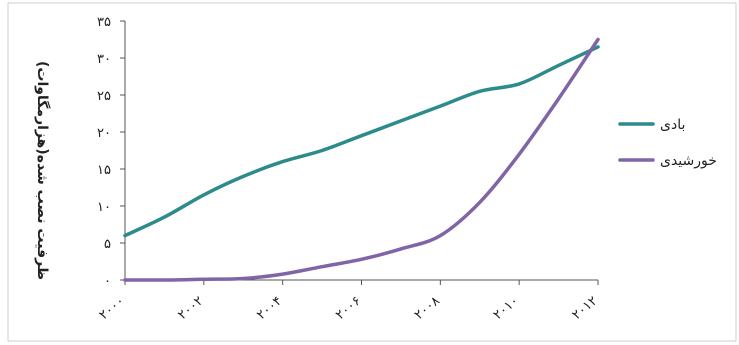 The height and width of the screenshot is (345, 739). I want to click on y-tick-label: ۲۵, so click(104, 96).